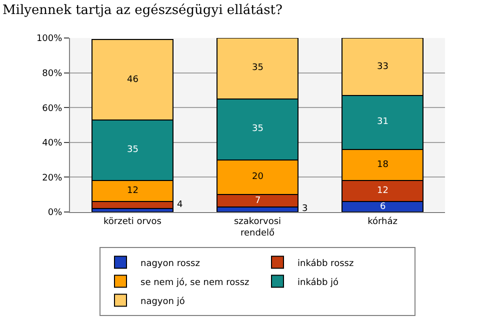  What do you see at coordinates (163, 301) in the screenshot?
I see `legend-label: nagyon jó` at bounding box center [163, 301].